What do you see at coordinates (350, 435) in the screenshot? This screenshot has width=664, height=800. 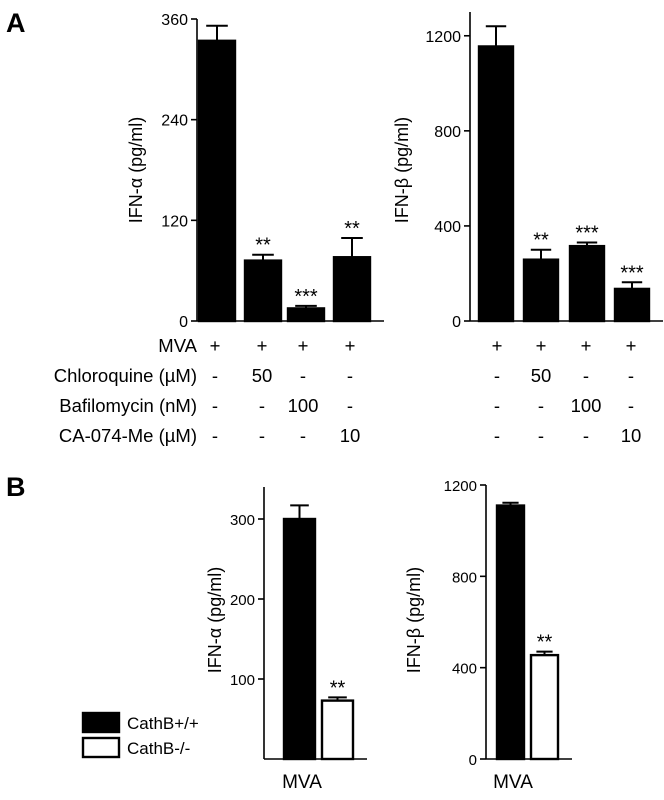 I see `table-cell-left: 10` at bounding box center [350, 435].